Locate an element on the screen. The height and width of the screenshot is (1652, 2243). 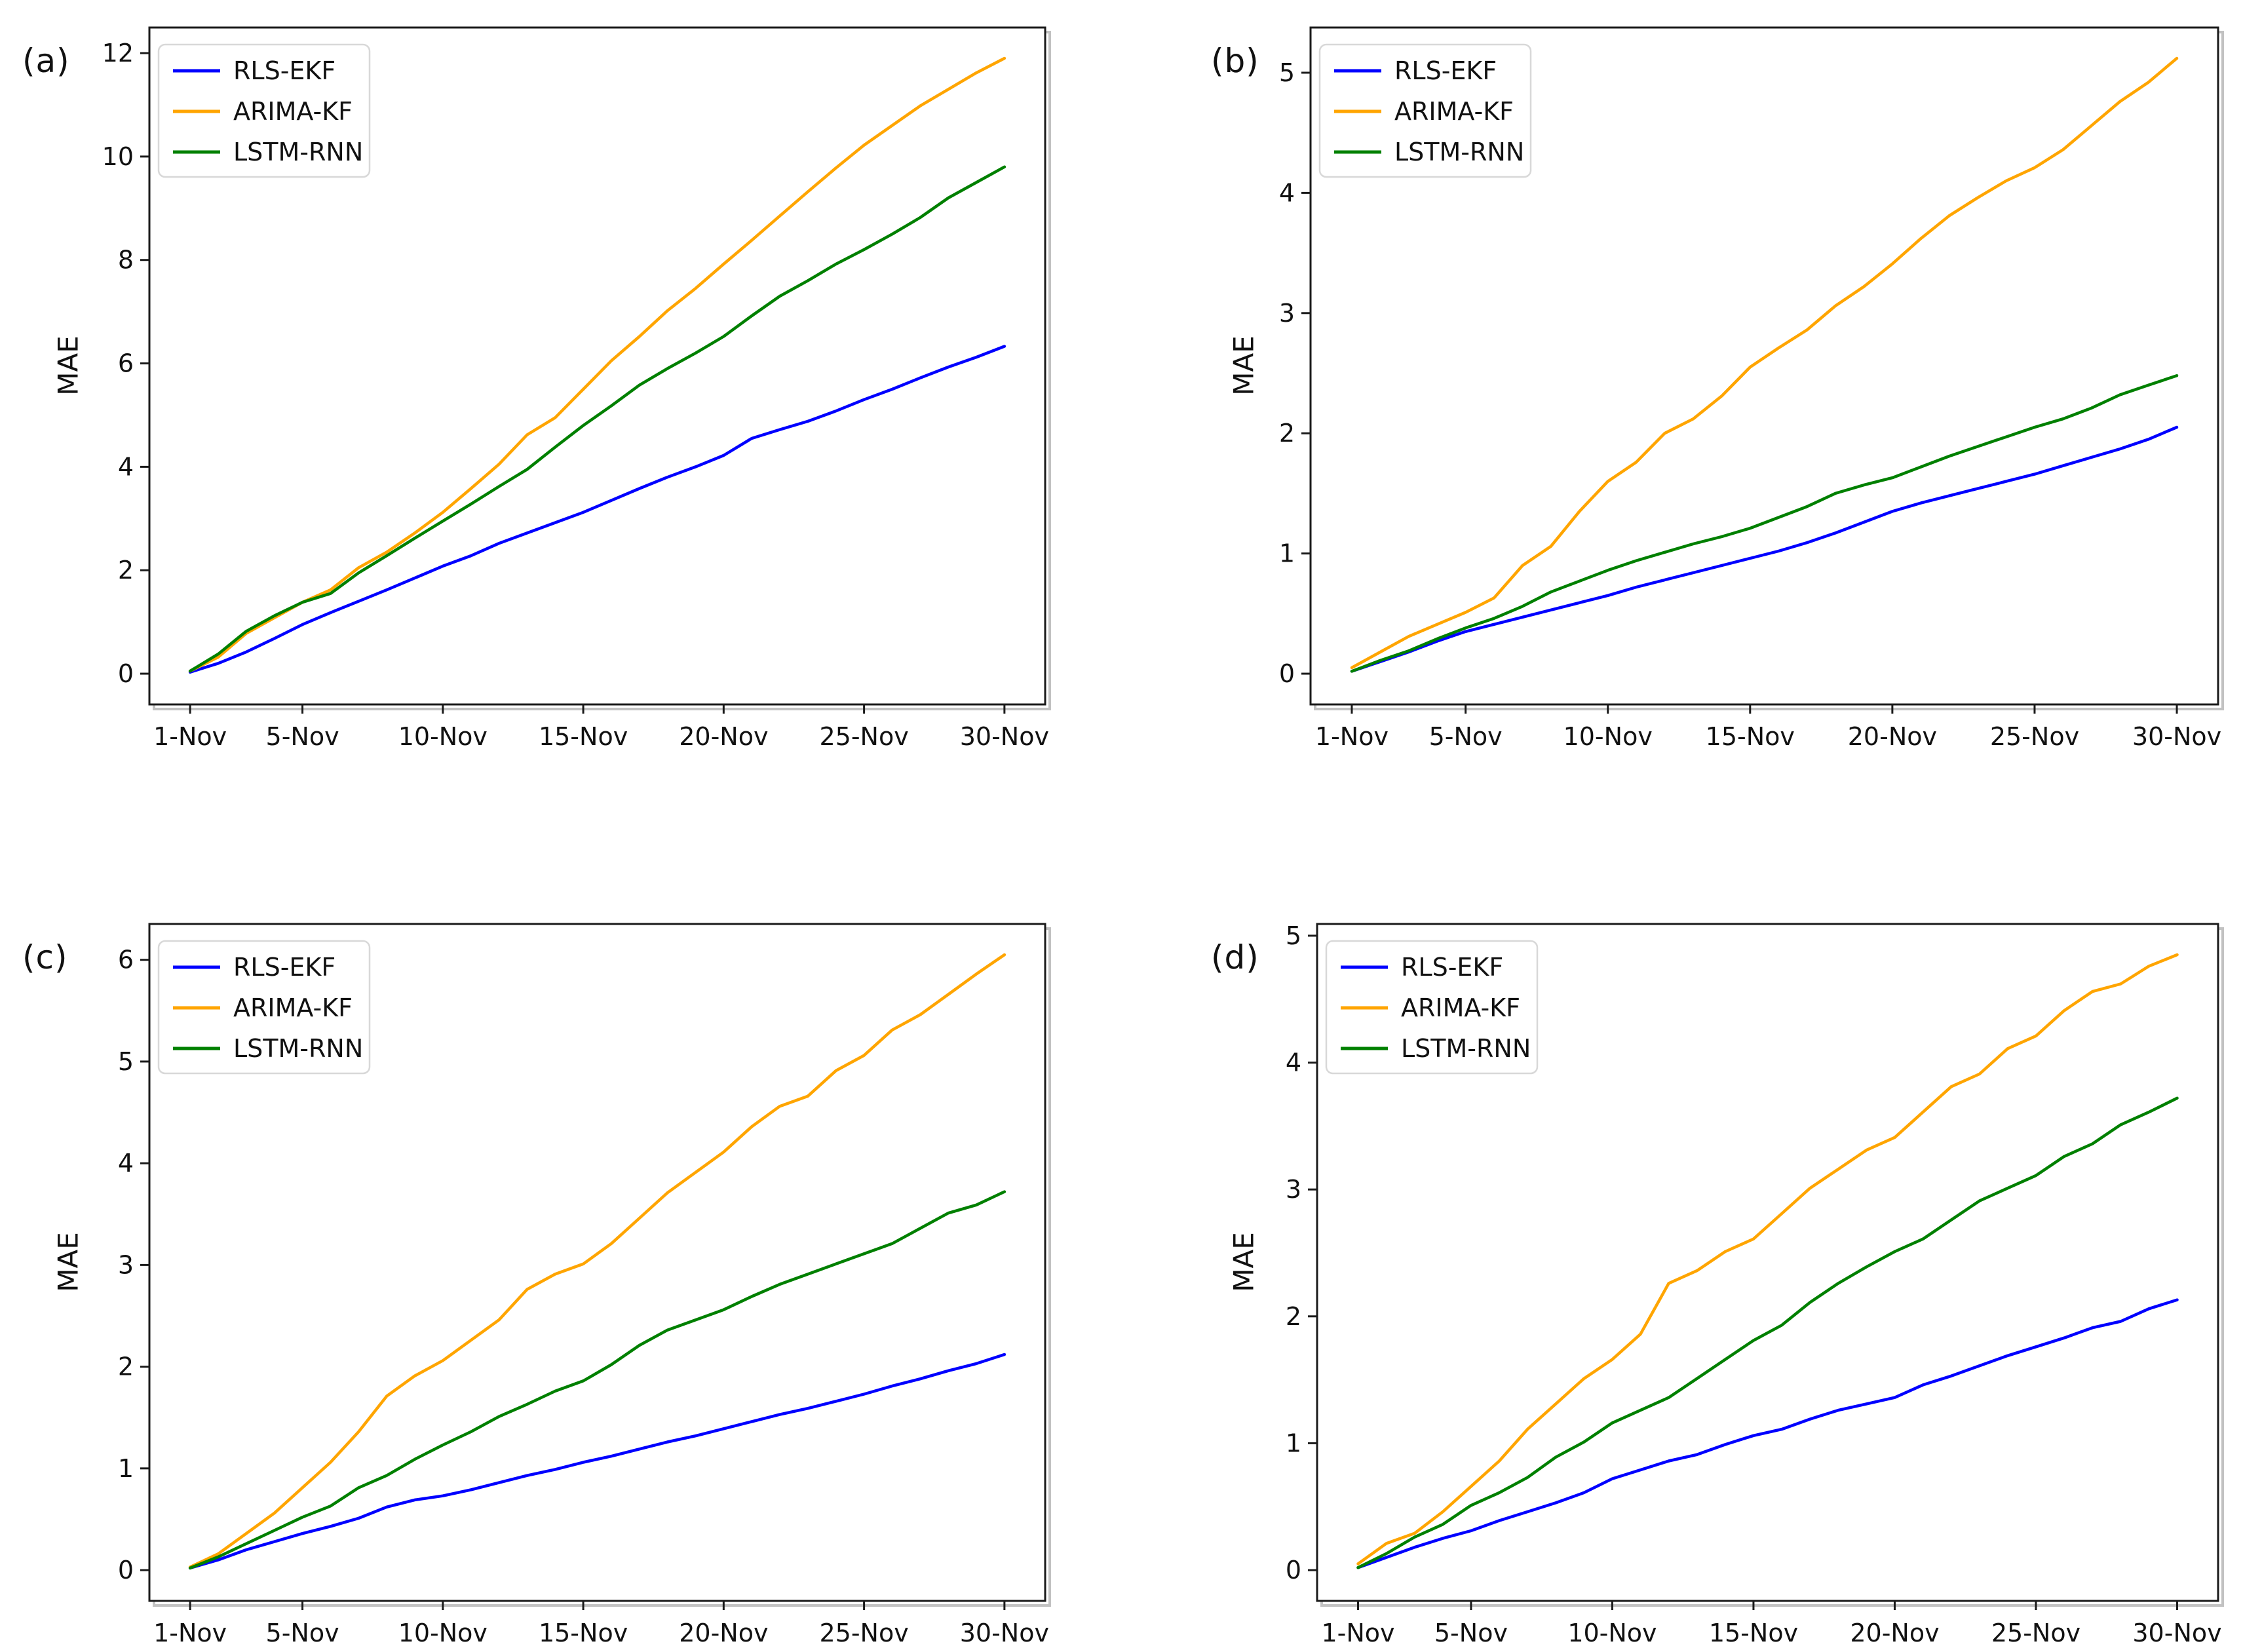
panel-label-b: (b) is located at coordinates (1235, 61).